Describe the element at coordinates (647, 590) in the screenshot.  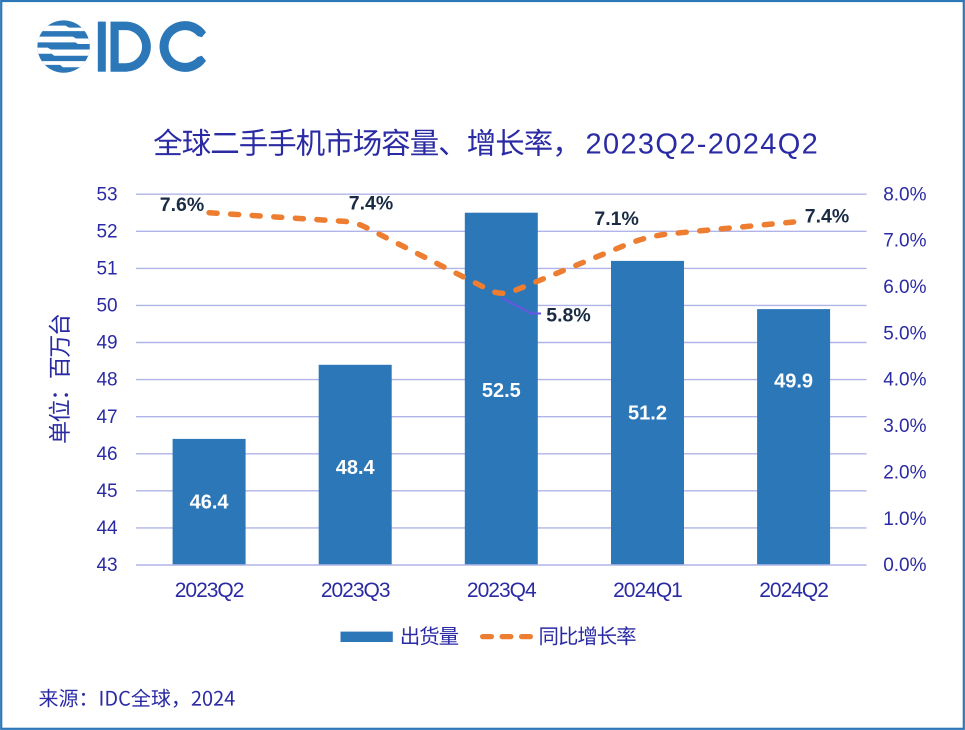
I see `svg-text: 2024Q1` at that location.